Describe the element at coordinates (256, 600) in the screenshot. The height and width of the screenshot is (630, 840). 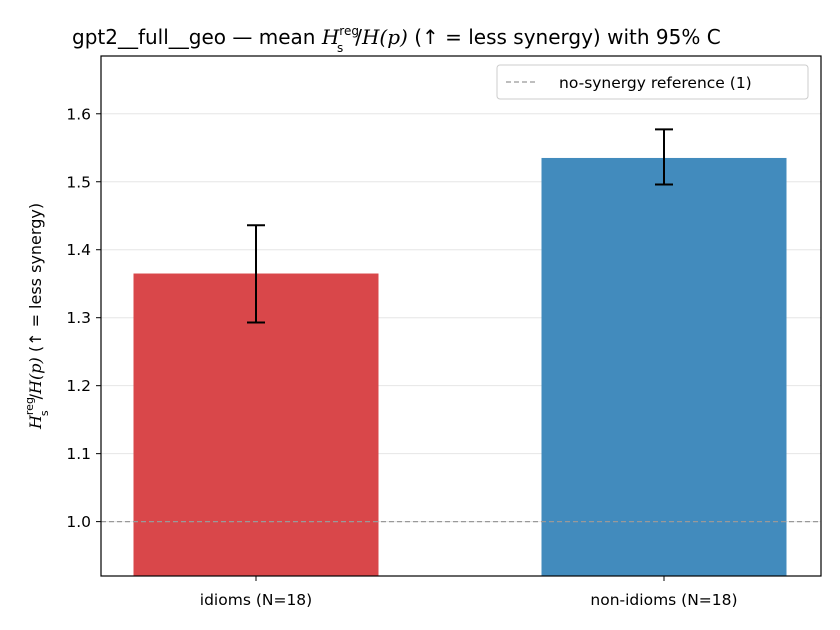
I see `x-tick-label: idioms (N=18)` at that location.